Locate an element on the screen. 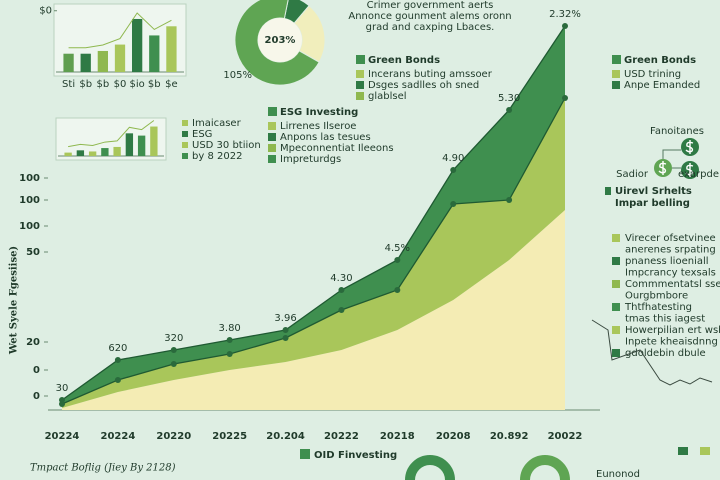 The image size is (720, 480). donut-hole is located at coordinates (280, 40).